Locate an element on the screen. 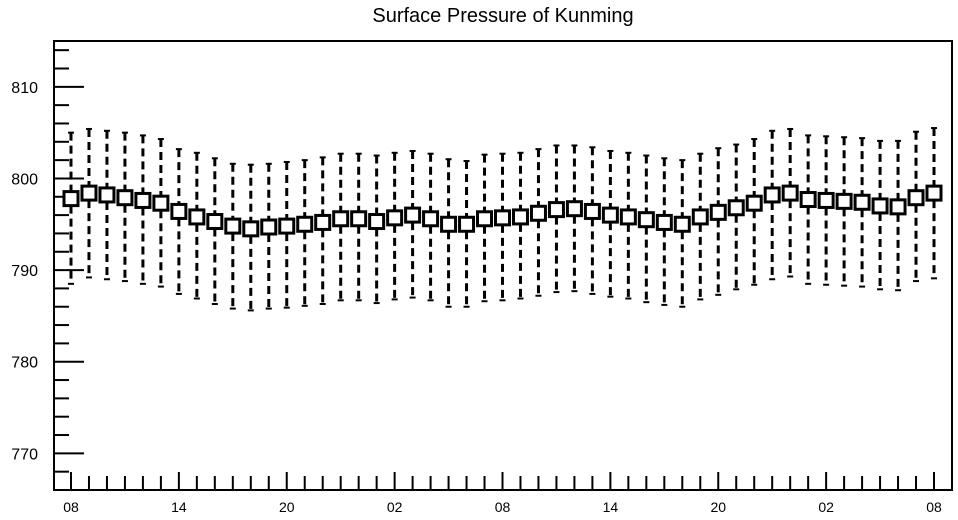 This screenshot has height=520, width=958. x-axis: 08 14 20 02 08 14 20 02 08 is located at coordinates (502, 493).